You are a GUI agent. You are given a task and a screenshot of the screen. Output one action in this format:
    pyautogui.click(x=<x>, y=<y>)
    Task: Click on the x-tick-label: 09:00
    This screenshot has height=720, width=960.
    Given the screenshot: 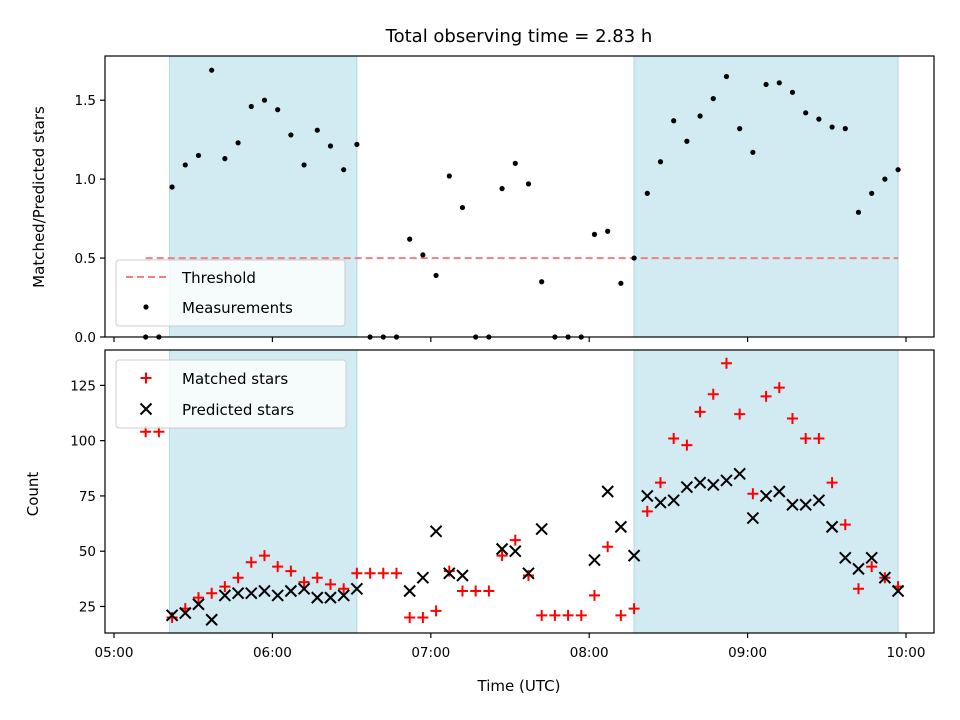 What is the action you would take?
    pyautogui.click(x=747, y=653)
    